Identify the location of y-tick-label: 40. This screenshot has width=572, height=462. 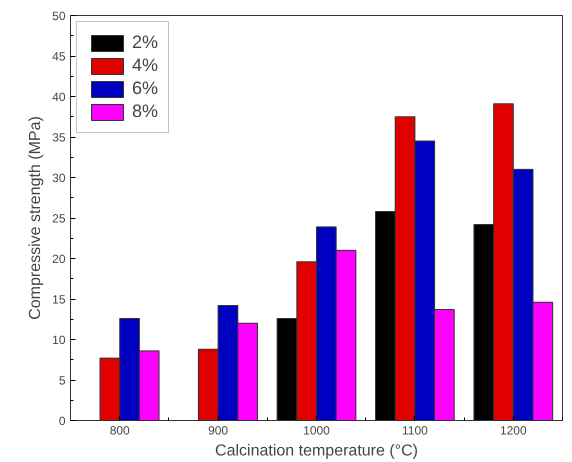
(59, 97).